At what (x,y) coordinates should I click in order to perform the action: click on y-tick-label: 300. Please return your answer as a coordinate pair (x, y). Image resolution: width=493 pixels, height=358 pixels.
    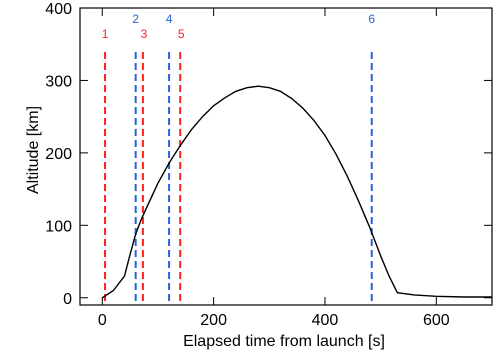
    Looking at the image, I should click on (58, 81).